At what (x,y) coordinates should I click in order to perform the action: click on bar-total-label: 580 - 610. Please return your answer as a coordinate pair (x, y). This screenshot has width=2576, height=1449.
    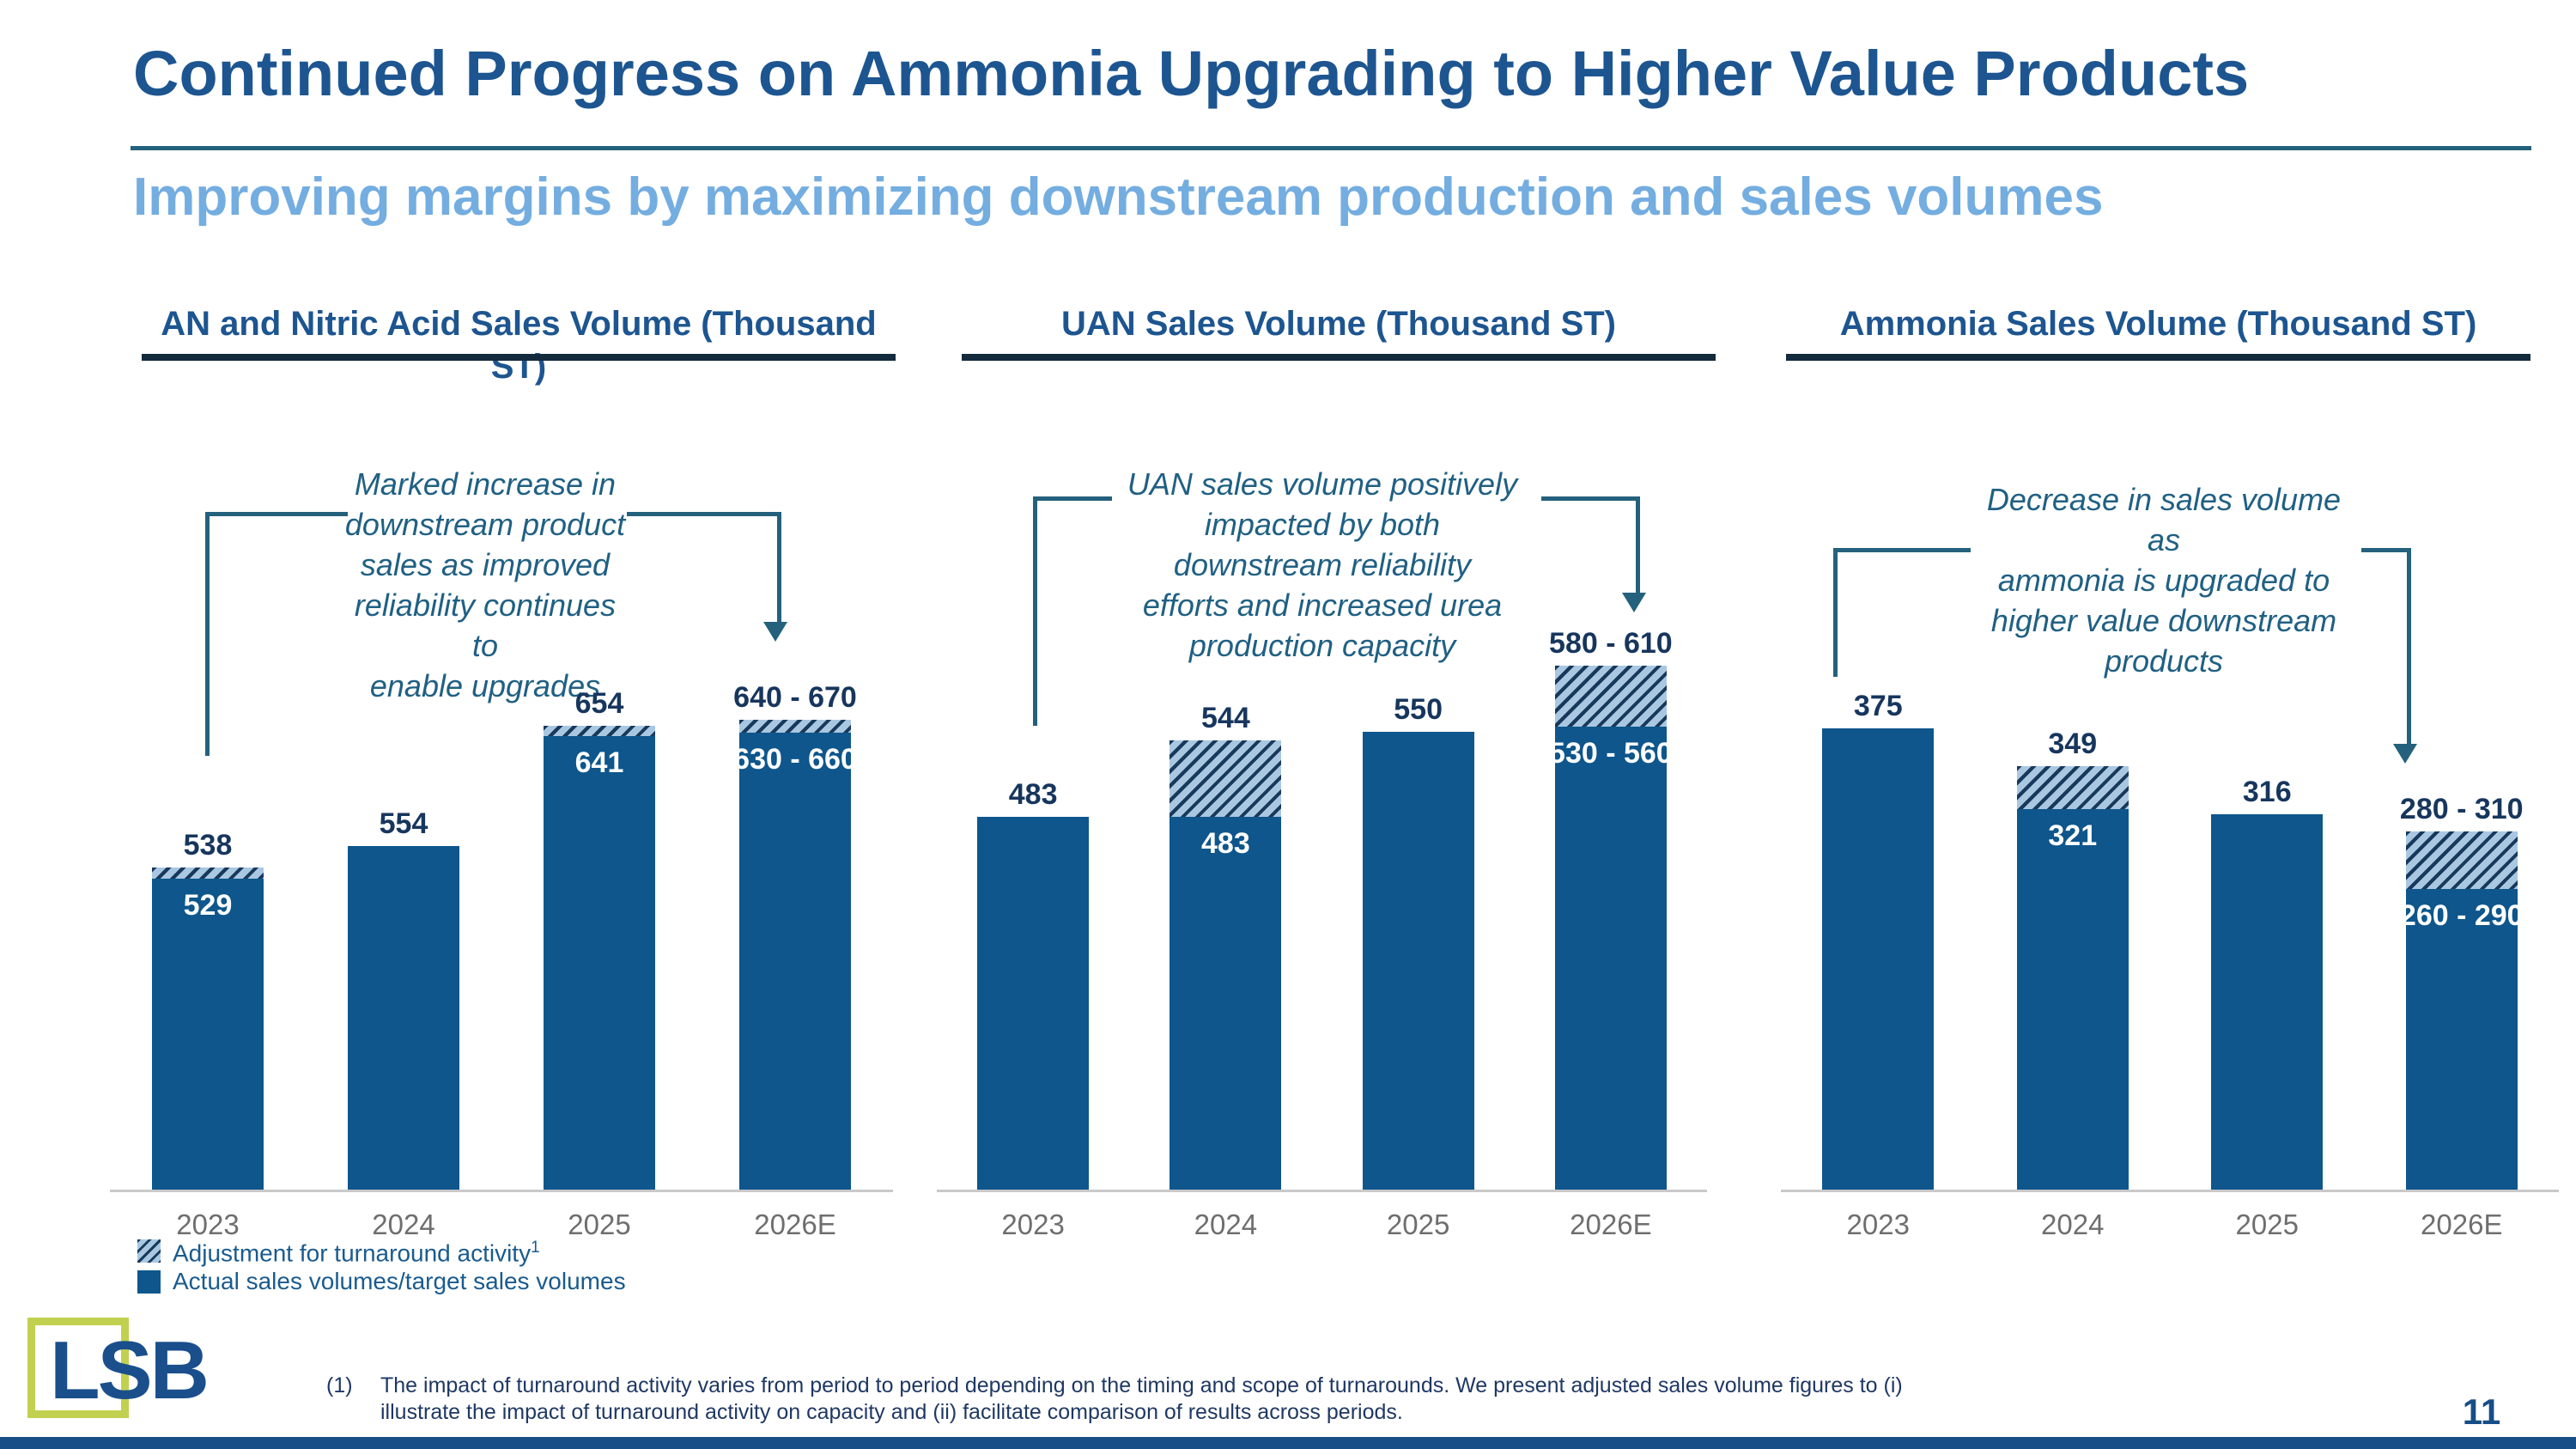
    Looking at the image, I should click on (1611, 643).